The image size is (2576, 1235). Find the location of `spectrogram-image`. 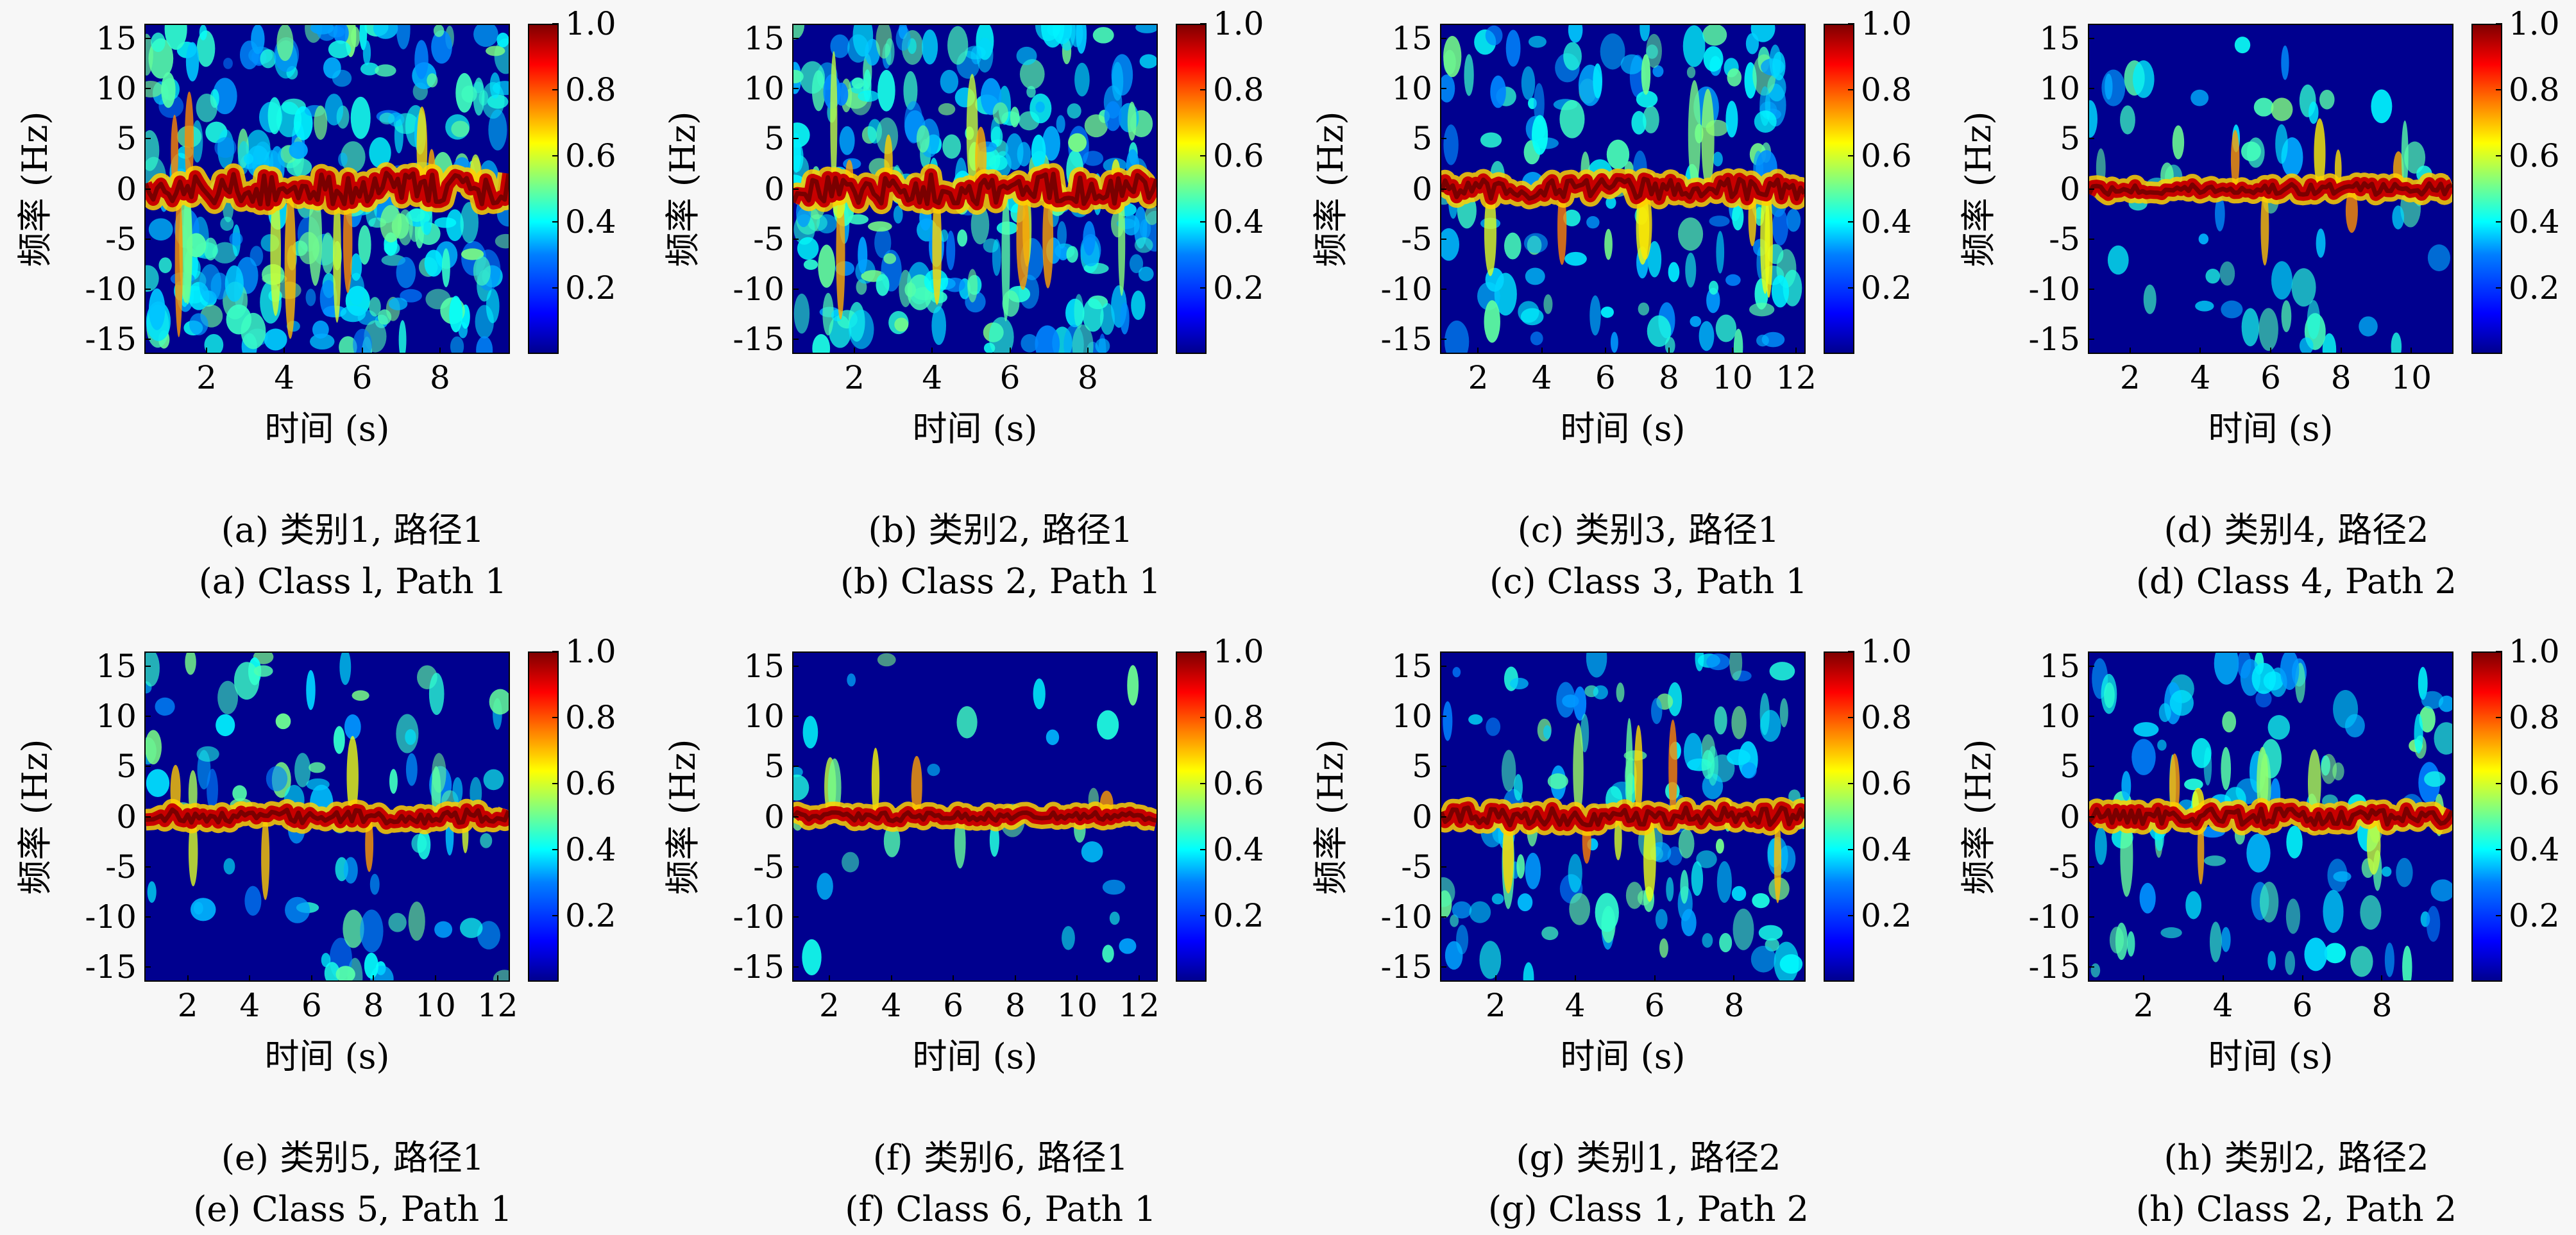

spectrogram-image is located at coordinates (1622, 189).